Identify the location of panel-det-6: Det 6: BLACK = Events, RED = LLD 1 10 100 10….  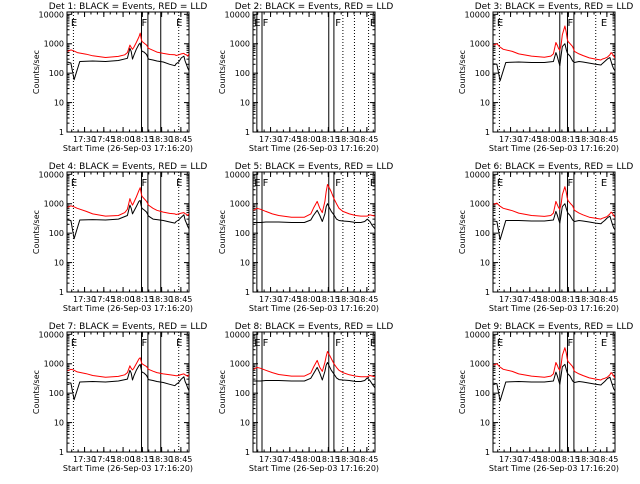
(545, 237).